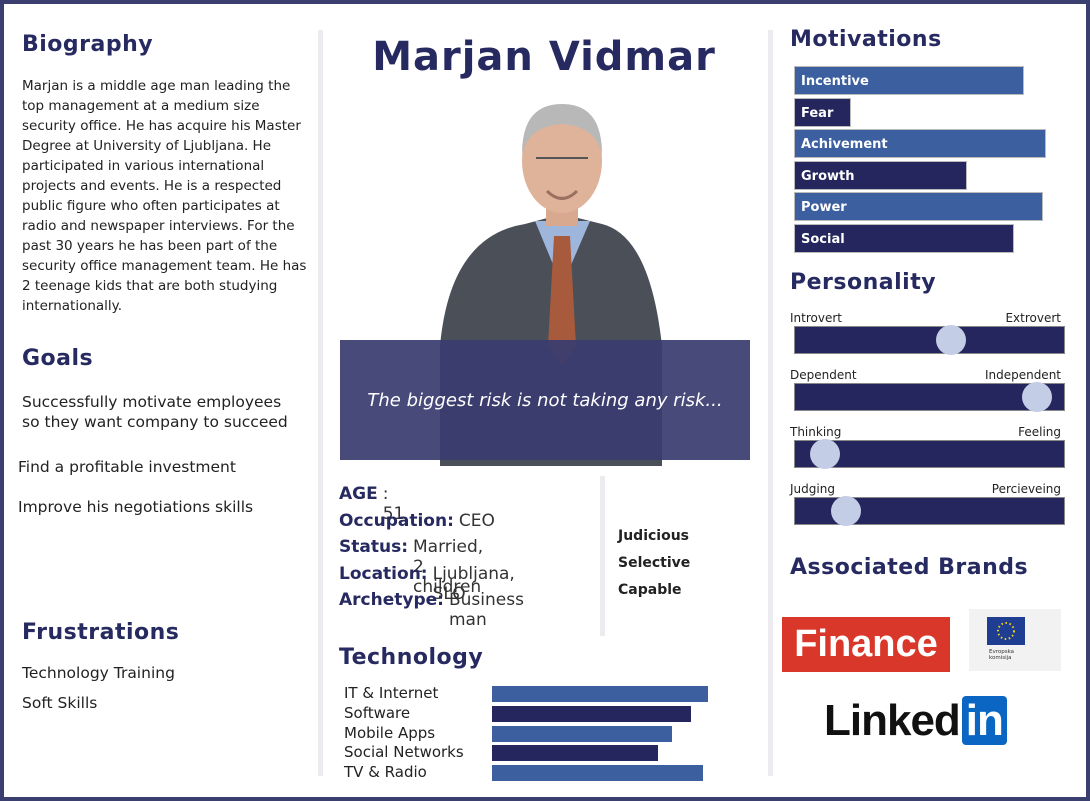  I want to click on detail-row: Location: Ljubljana, SLO, so click(427, 583).